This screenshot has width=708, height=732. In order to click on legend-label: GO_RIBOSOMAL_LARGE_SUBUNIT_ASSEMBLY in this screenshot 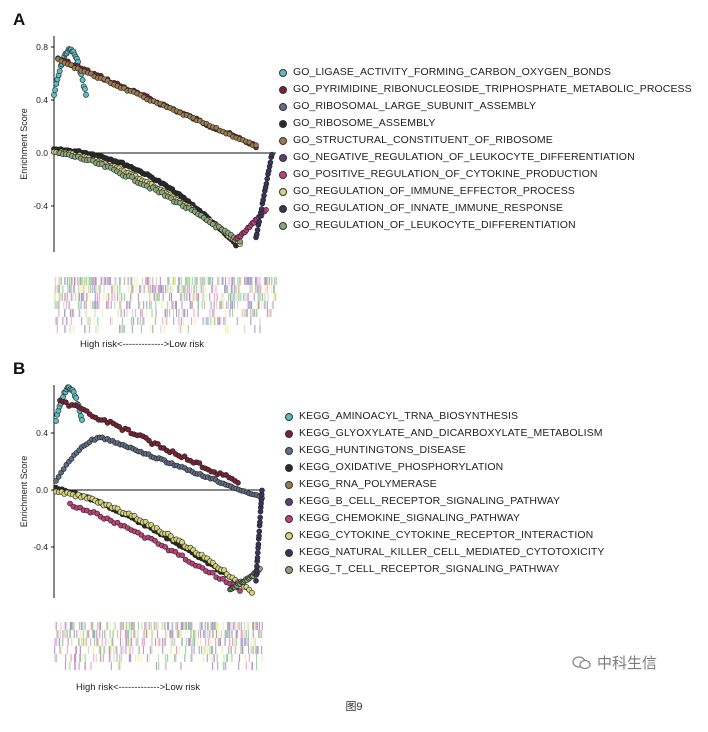, I will do `click(415, 106)`.